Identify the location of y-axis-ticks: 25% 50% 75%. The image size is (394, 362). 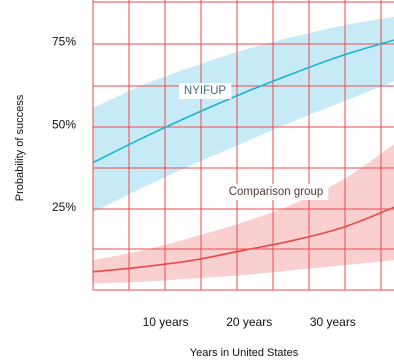
(64, 125).